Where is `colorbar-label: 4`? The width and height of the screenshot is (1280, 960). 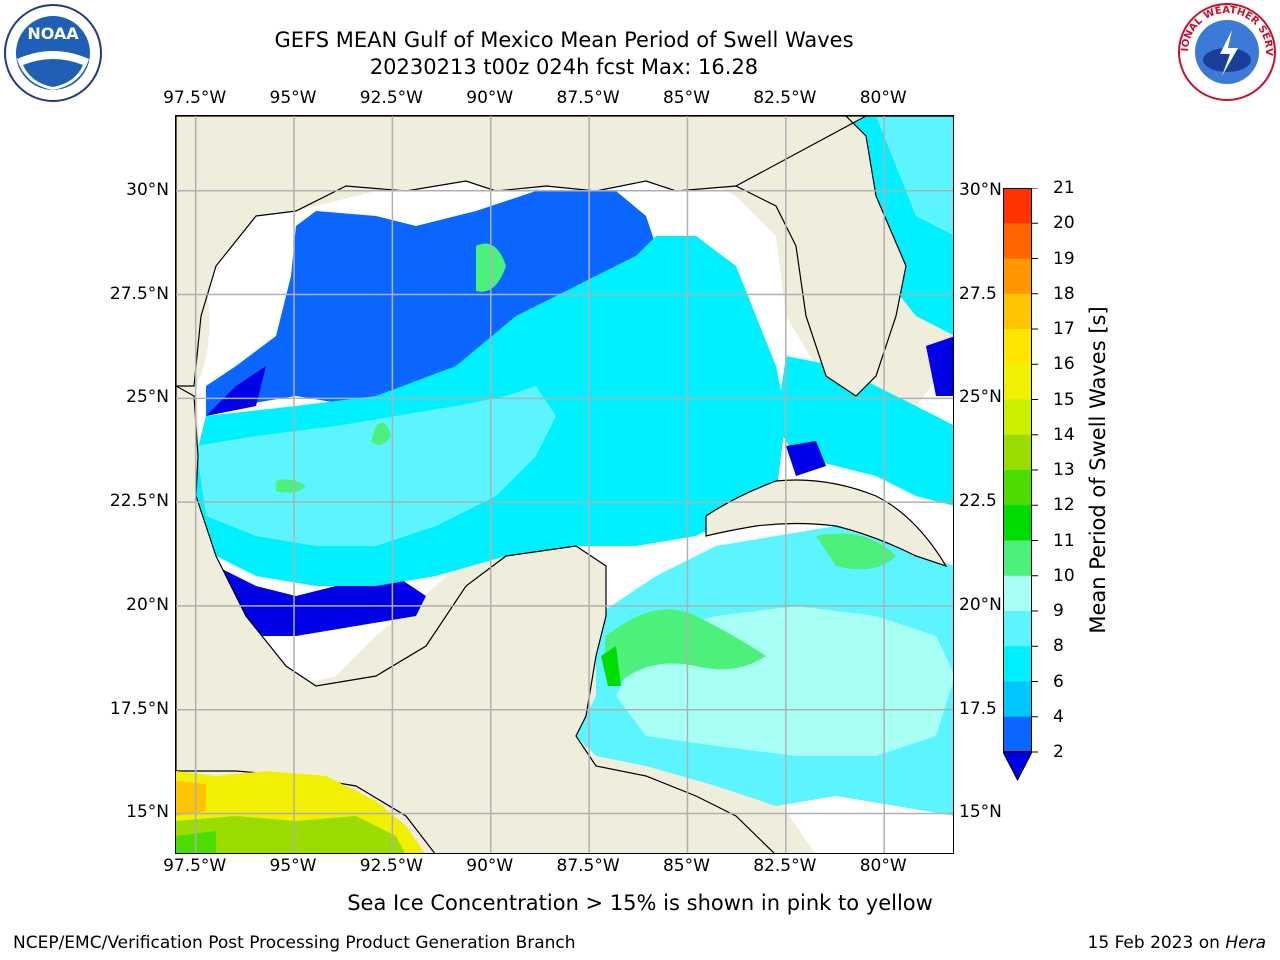 colorbar-label: 4 is located at coordinates (1058, 716).